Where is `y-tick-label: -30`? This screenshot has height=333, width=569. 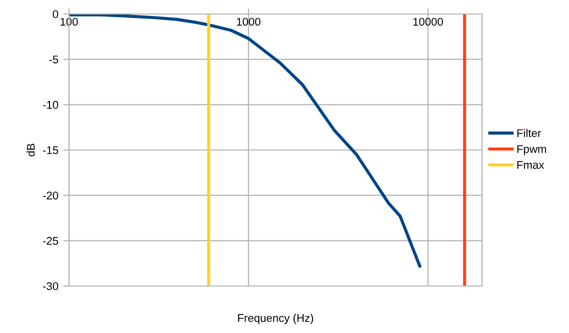
y-tick-label: -30 is located at coordinates (50, 286).